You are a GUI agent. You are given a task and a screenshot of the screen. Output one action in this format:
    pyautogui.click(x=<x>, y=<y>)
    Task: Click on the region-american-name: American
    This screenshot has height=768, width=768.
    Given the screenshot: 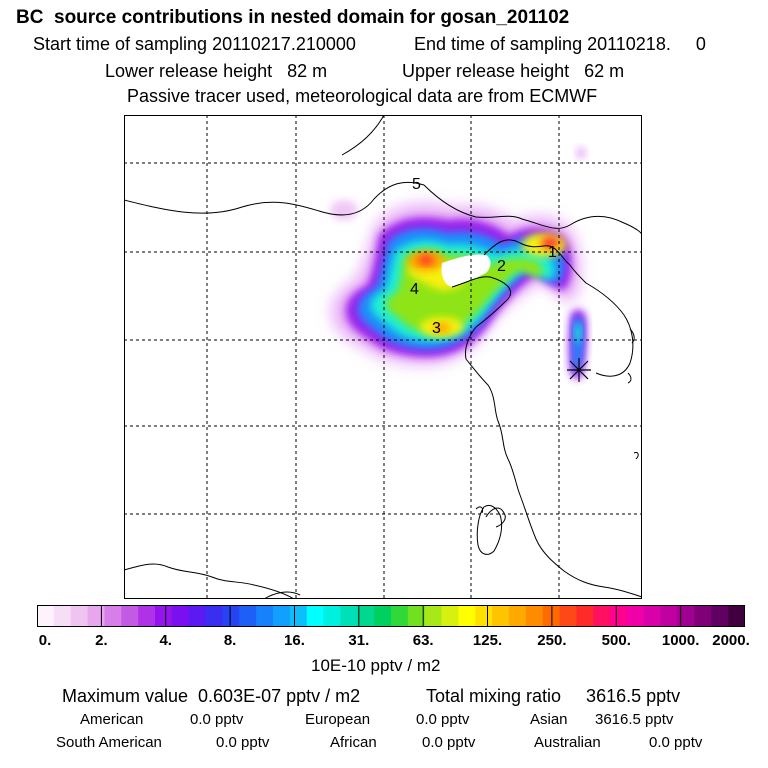 What is the action you would take?
    pyautogui.click(x=112, y=719)
    